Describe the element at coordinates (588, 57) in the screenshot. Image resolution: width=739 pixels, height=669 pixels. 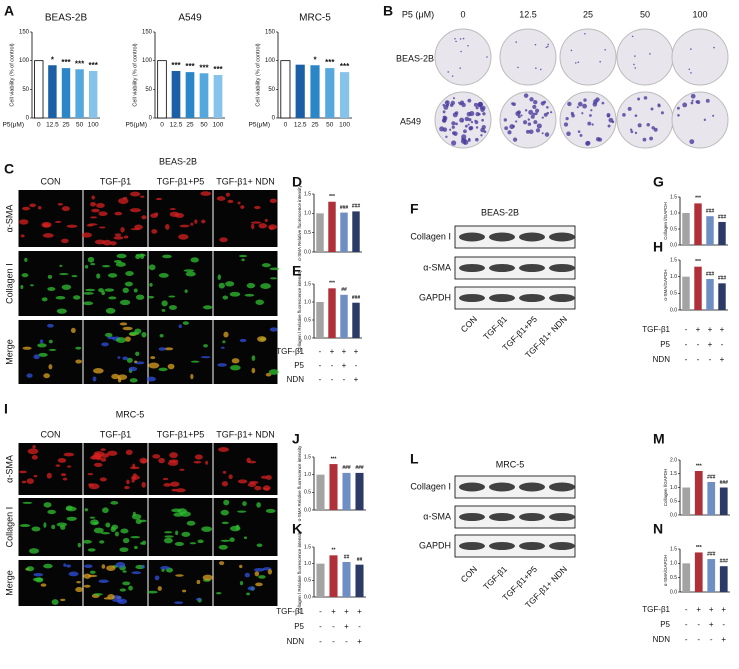
I see `dish` at that location.